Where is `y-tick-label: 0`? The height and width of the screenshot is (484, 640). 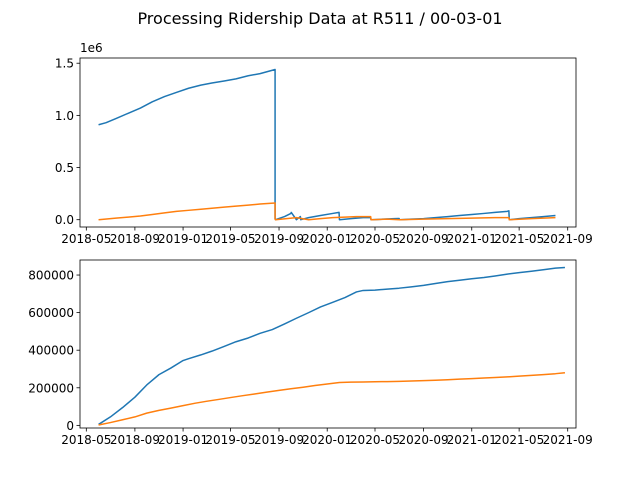
y-tick-label: 0 is located at coordinates (70, 426).